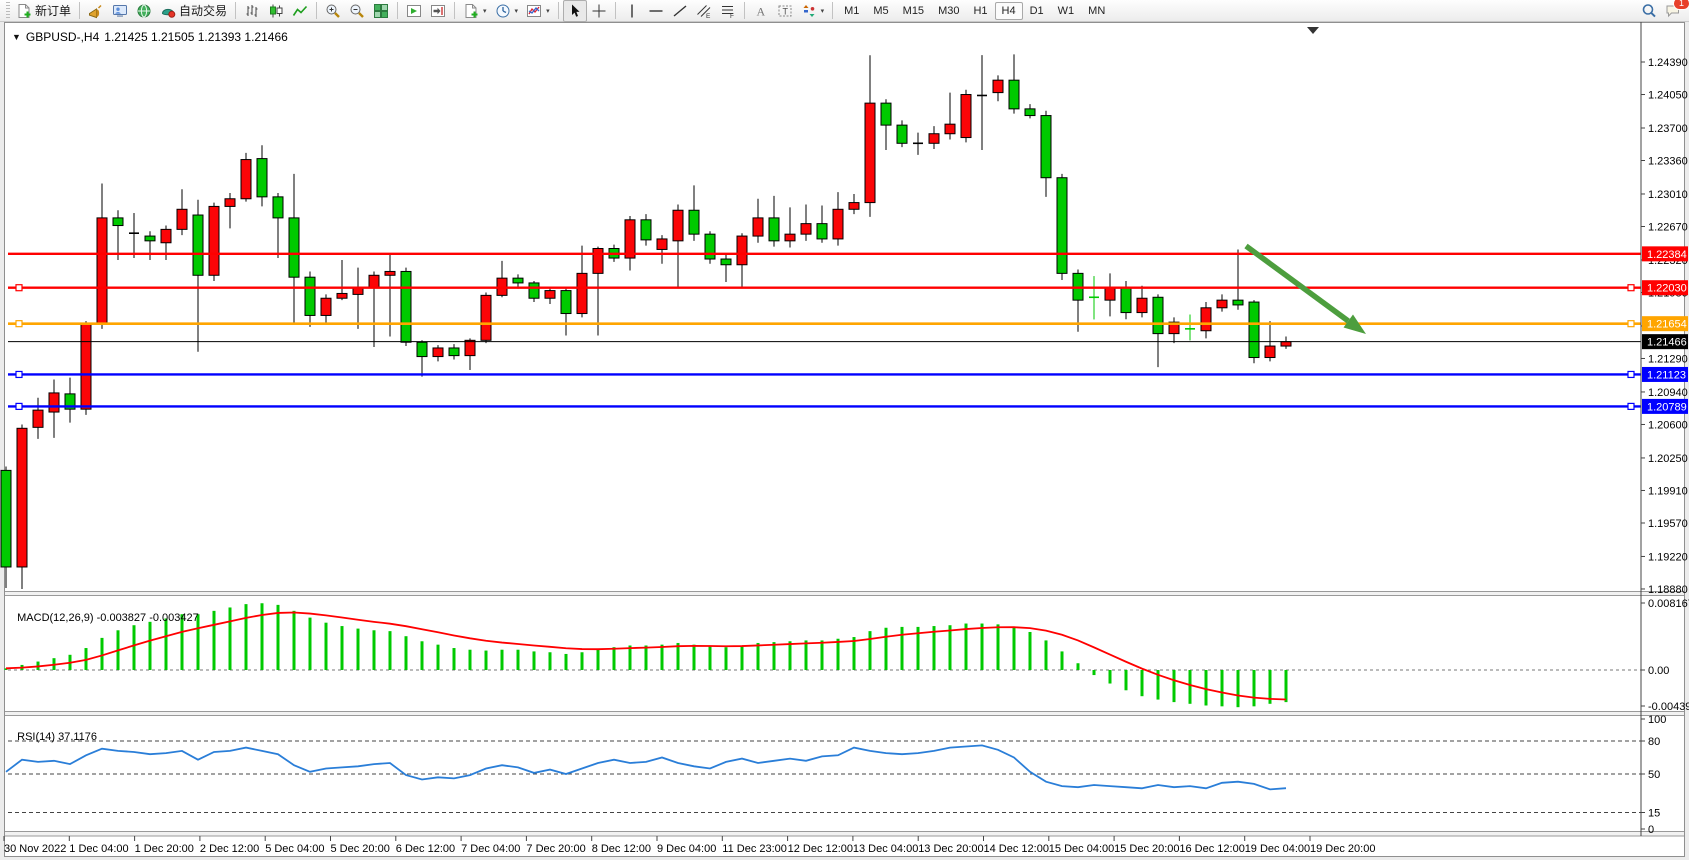 This screenshot has height=860, width=1689. What do you see at coordinates (1658, 671) in the screenshot?
I see `indicator-tick-label: 0.00` at bounding box center [1658, 671].